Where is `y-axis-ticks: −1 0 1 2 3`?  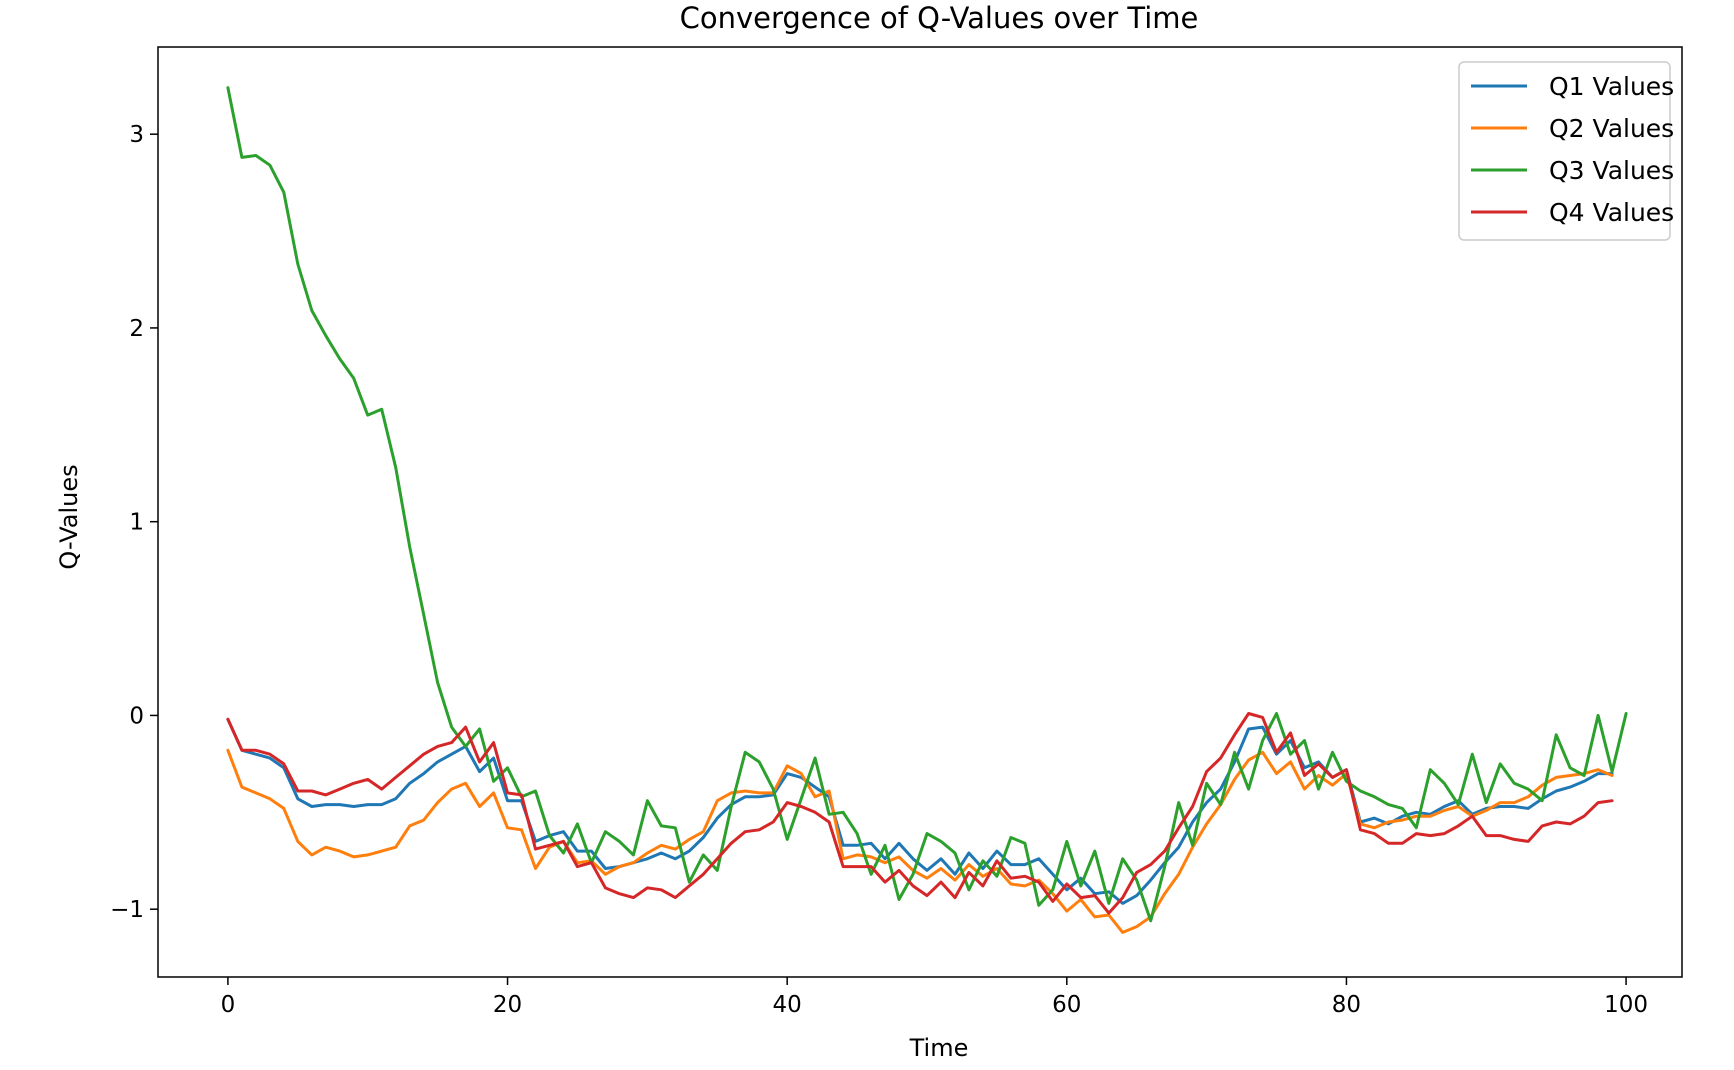
y-axis-ticks: −1 0 1 2 3 is located at coordinates (134, 522).